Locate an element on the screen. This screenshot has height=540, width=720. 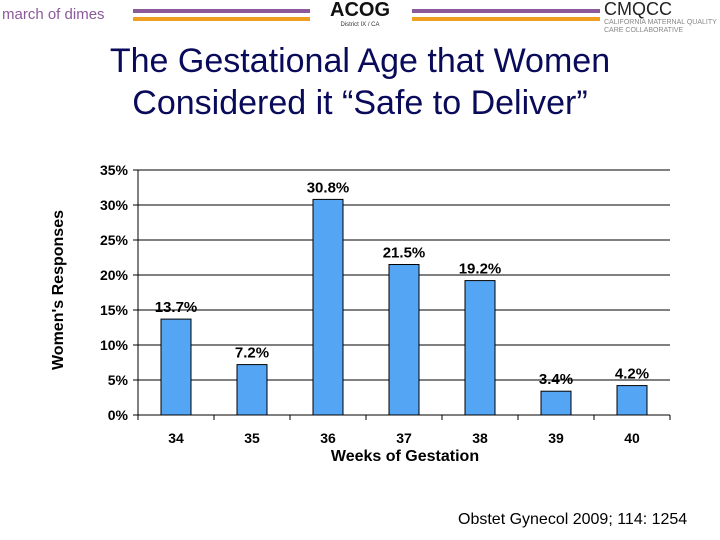
title-line-1: The Gestational Age that Women is located at coordinates (360, 61).